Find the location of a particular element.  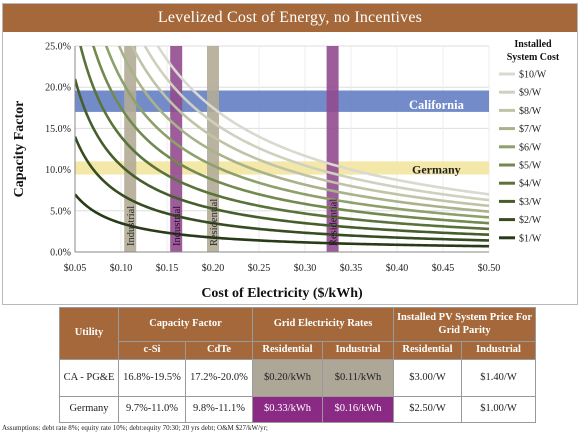

y-tick-label: 15.0% is located at coordinates (58, 129).